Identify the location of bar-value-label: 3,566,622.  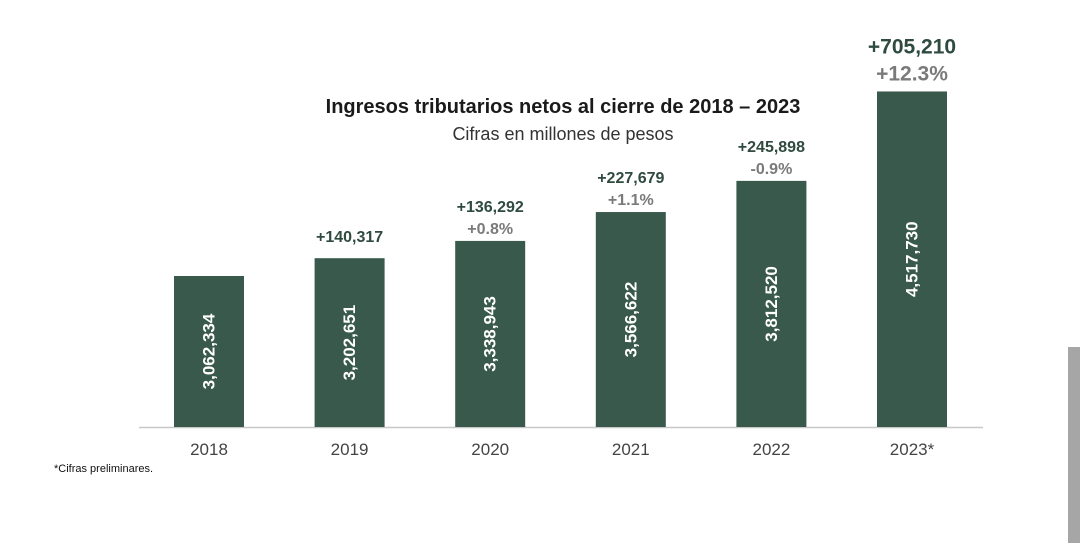
(630, 320).